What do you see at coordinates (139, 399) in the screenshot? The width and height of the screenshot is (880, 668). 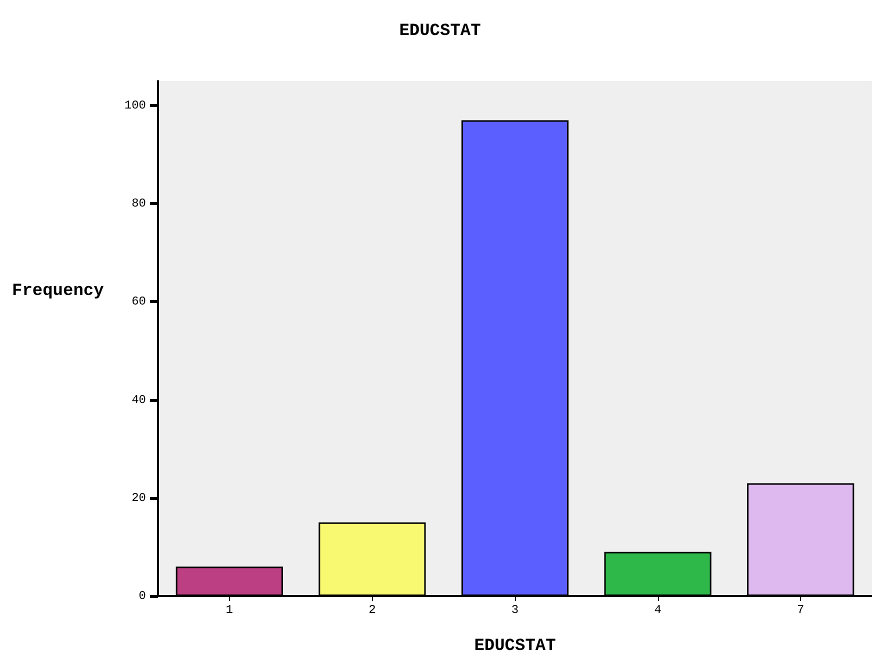 I see `y-tick-label: 40` at bounding box center [139, 399].